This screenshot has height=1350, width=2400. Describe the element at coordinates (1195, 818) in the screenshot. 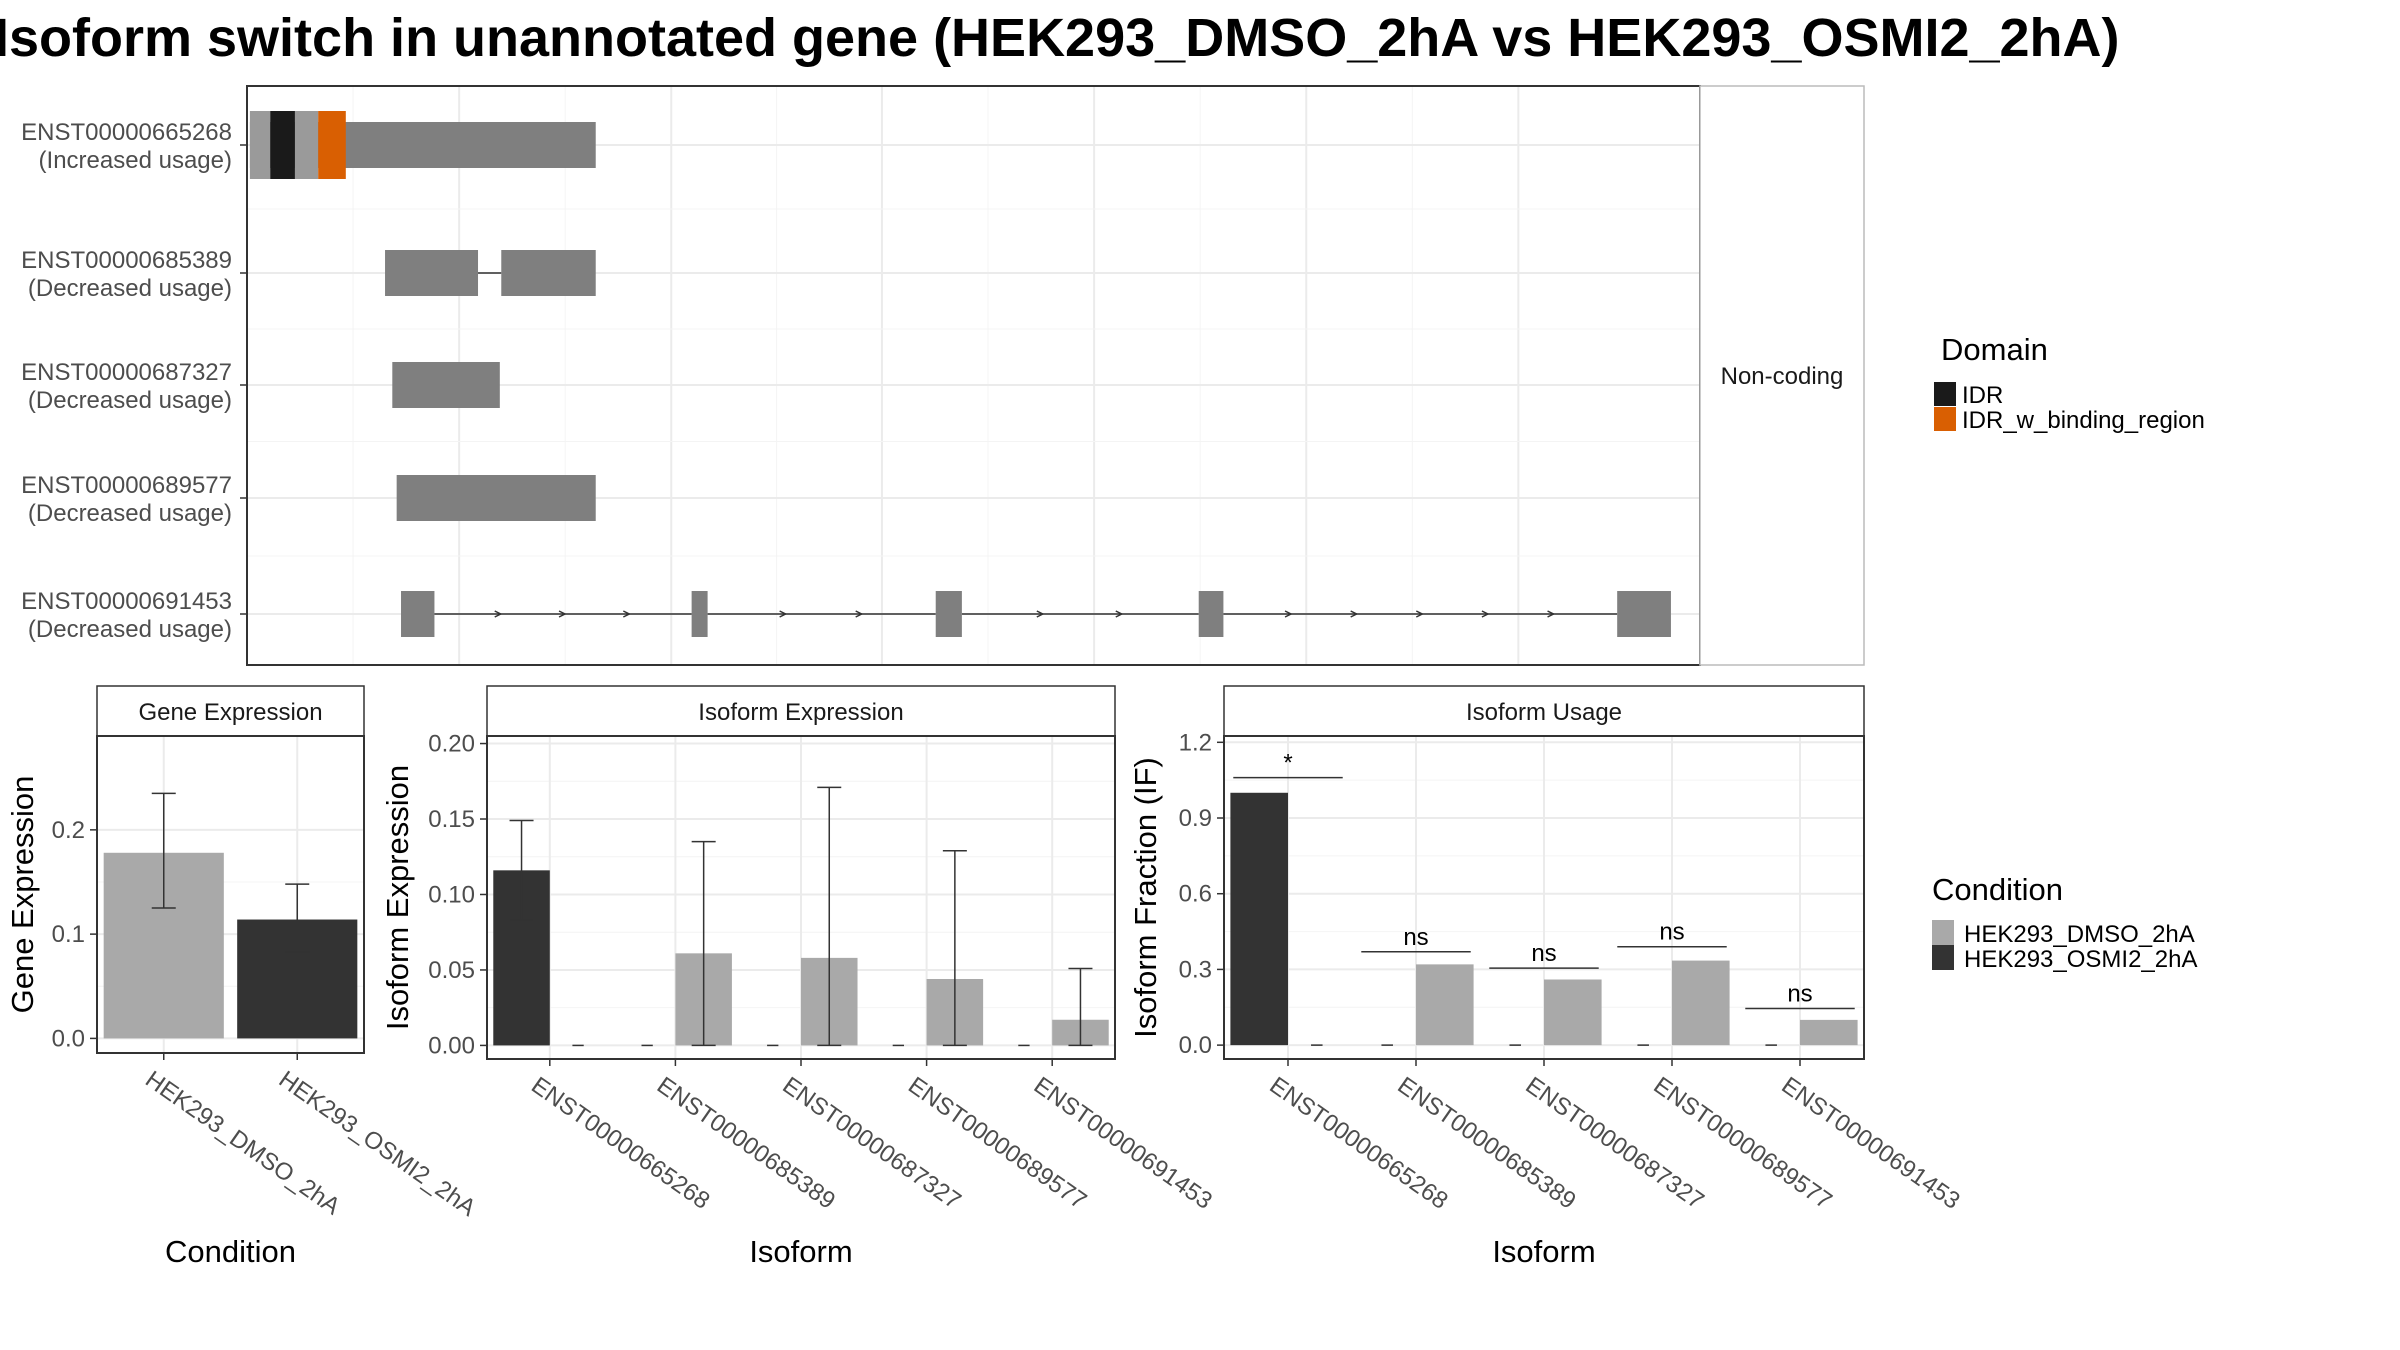

I see `isoform-usage-y-tick-label: 0.9` at that location.